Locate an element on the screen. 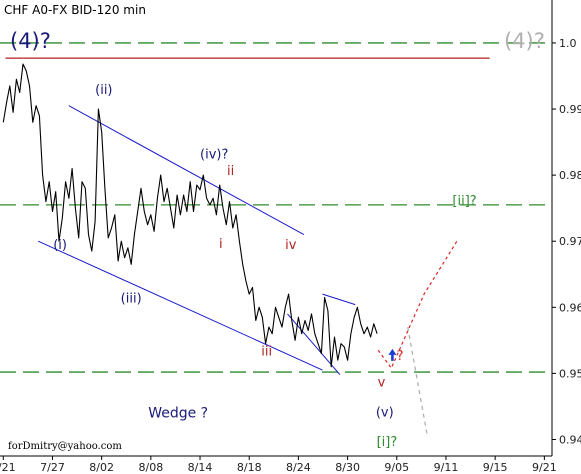  wave-label-6: (iii) is located at coordinates (131, 299).